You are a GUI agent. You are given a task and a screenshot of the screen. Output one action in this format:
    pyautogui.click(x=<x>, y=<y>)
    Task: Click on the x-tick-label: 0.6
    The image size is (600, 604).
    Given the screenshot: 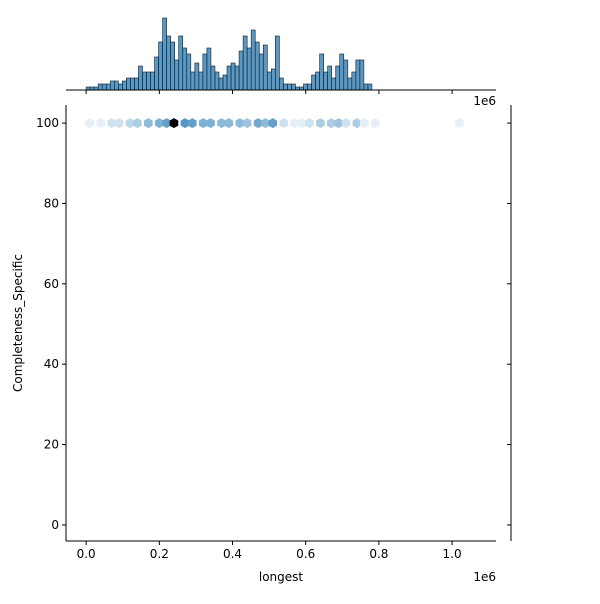 What is the action you would take?
    pyautogui.click(x=305, y=554)
    